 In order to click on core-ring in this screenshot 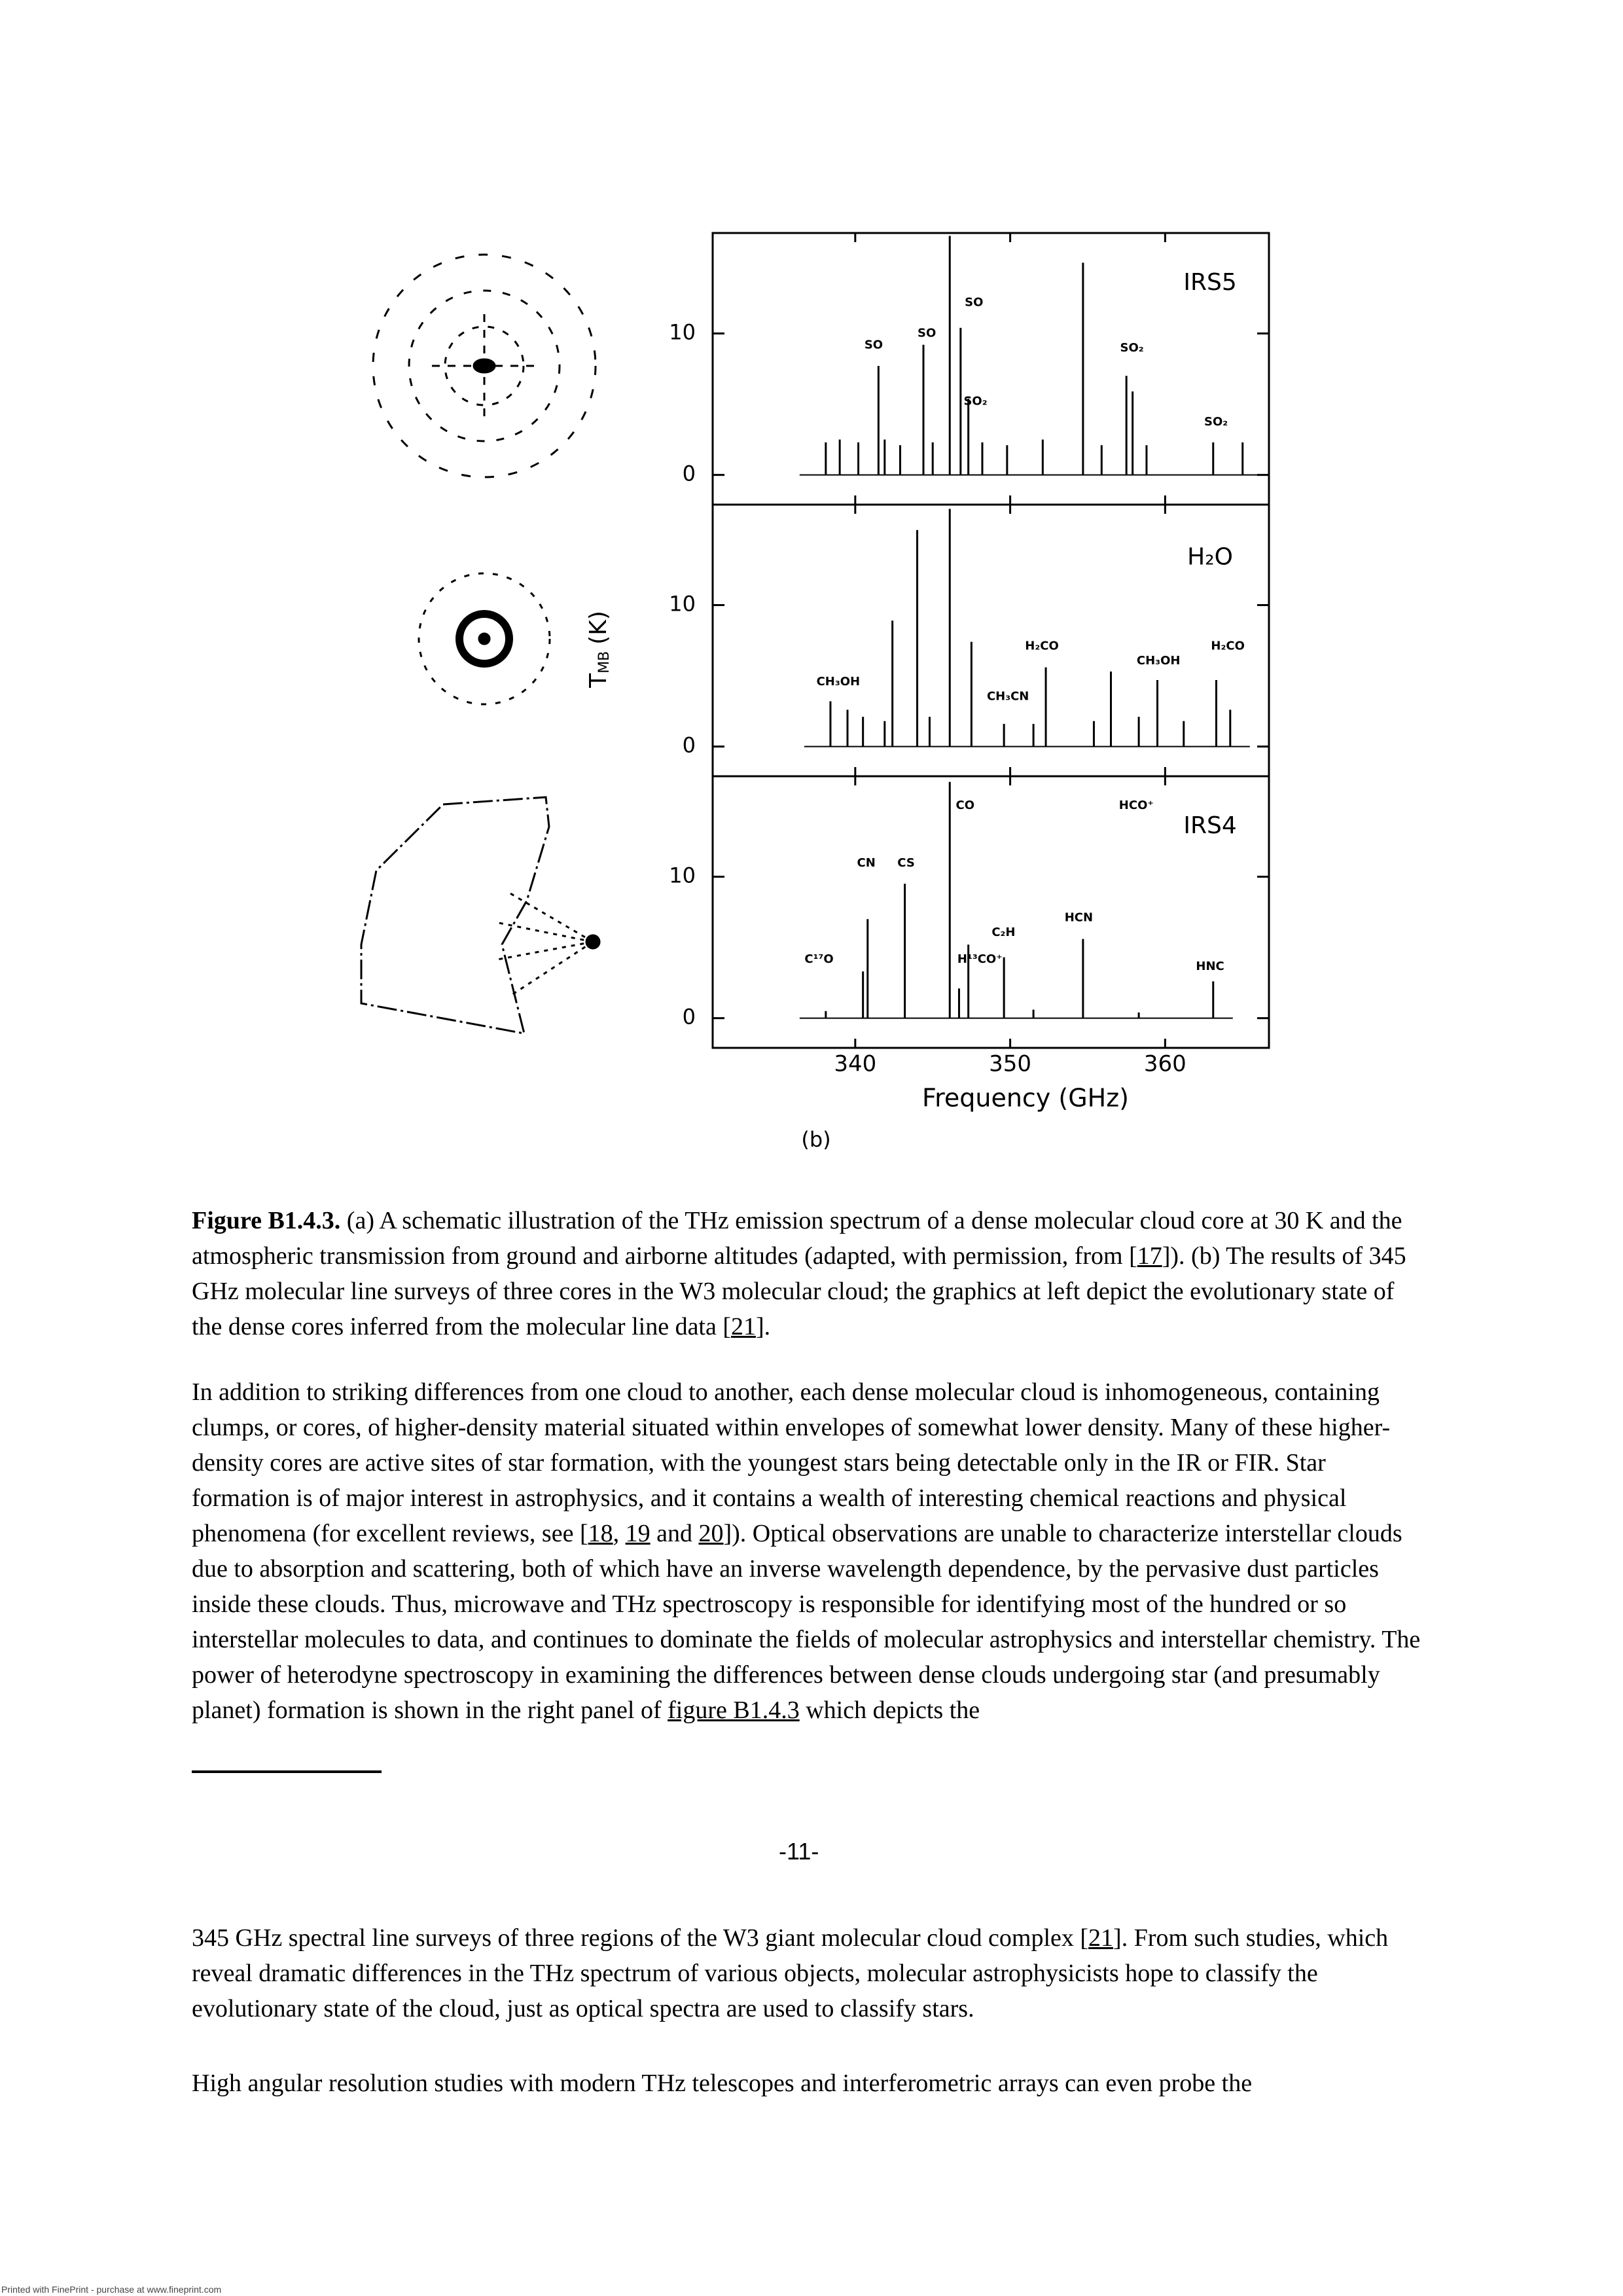, I will do `click(484, 639)`.